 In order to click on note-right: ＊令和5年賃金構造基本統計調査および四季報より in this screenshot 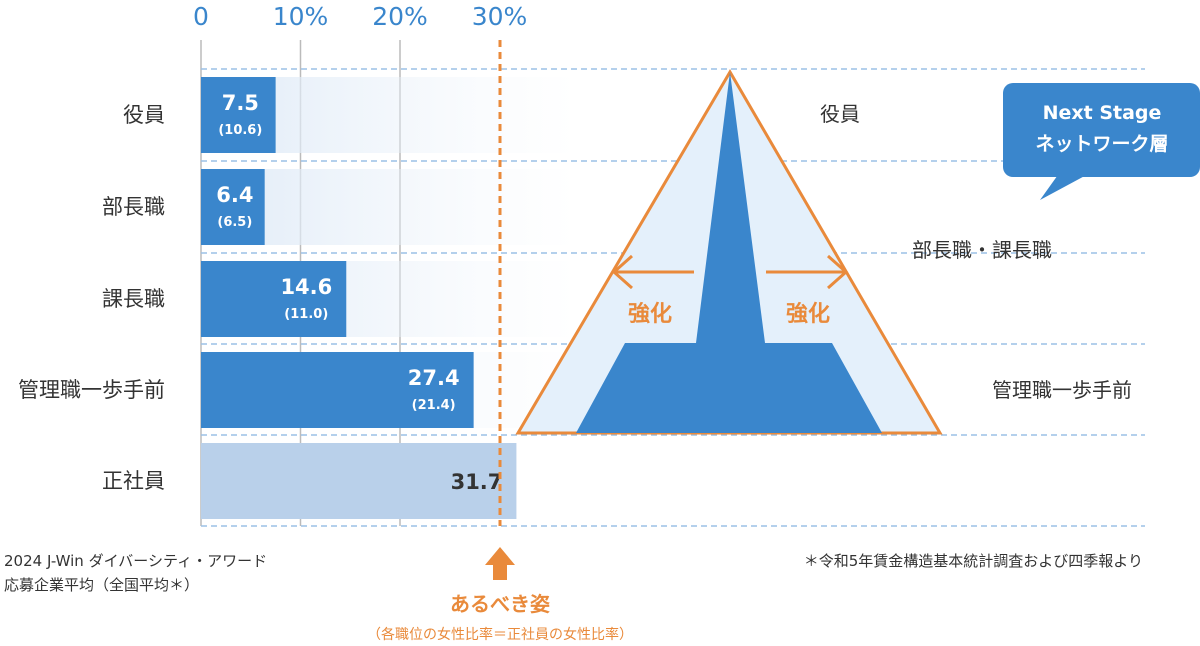, I will do `click(973, 561)`.